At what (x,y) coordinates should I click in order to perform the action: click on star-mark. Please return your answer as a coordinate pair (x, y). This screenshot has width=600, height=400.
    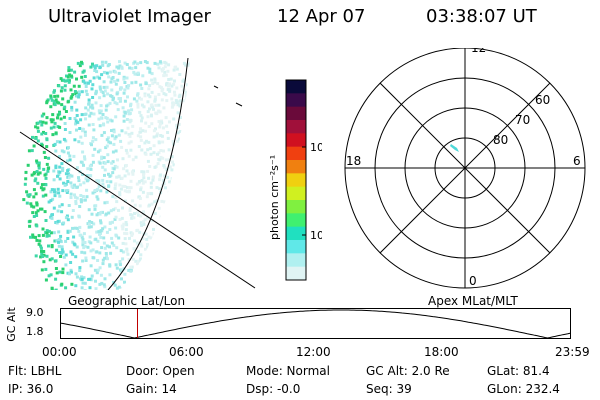
    Looking at the image, I should click on (239, 104).